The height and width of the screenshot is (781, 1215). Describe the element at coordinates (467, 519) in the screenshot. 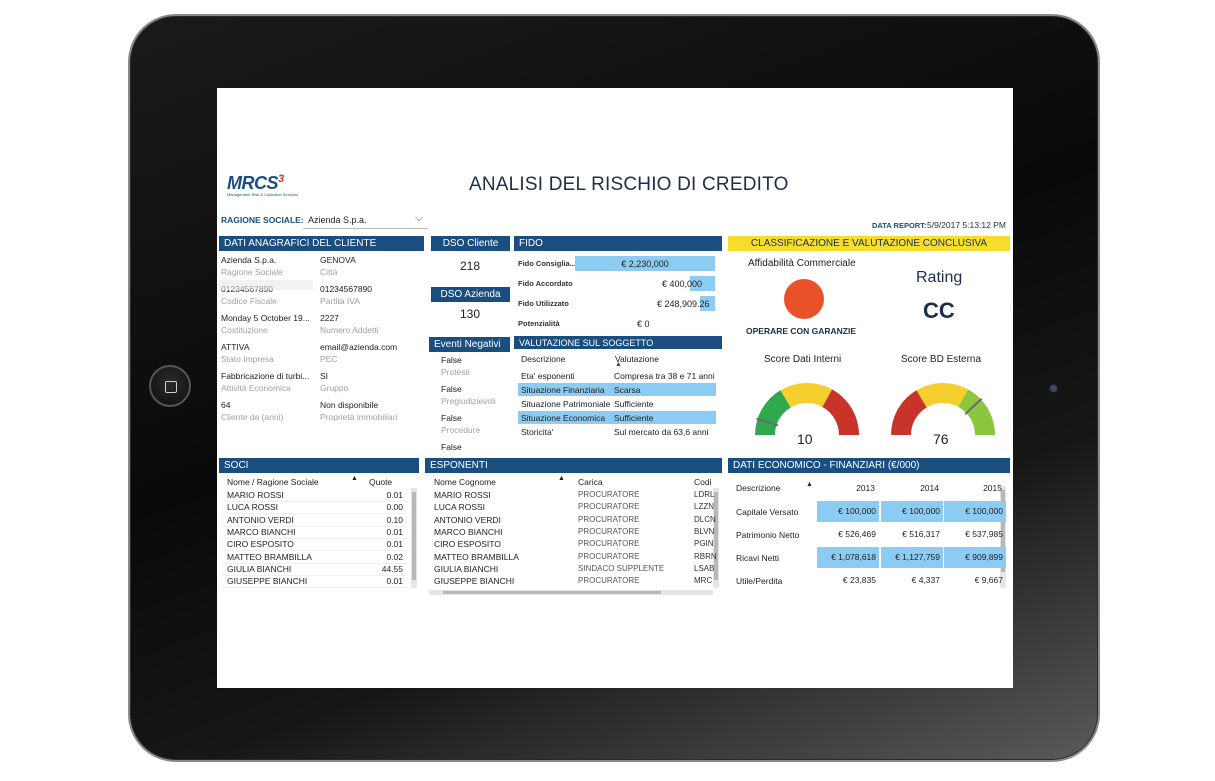

I see `esponente-nome: ANTONIO VERDI` at that location.